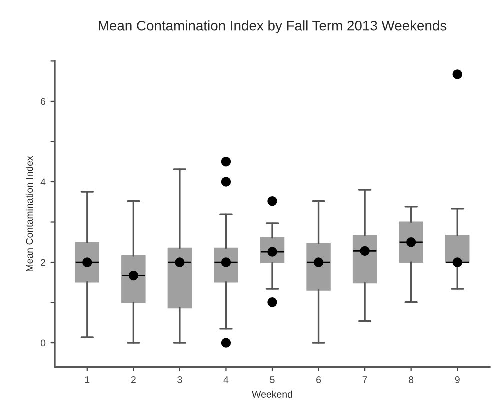 Image resolution: width=500 pixels, height=408 pixels. Describe the element at coordinates (43, 182) in the screenshot. I see `y-tick-label: 4` at that location.